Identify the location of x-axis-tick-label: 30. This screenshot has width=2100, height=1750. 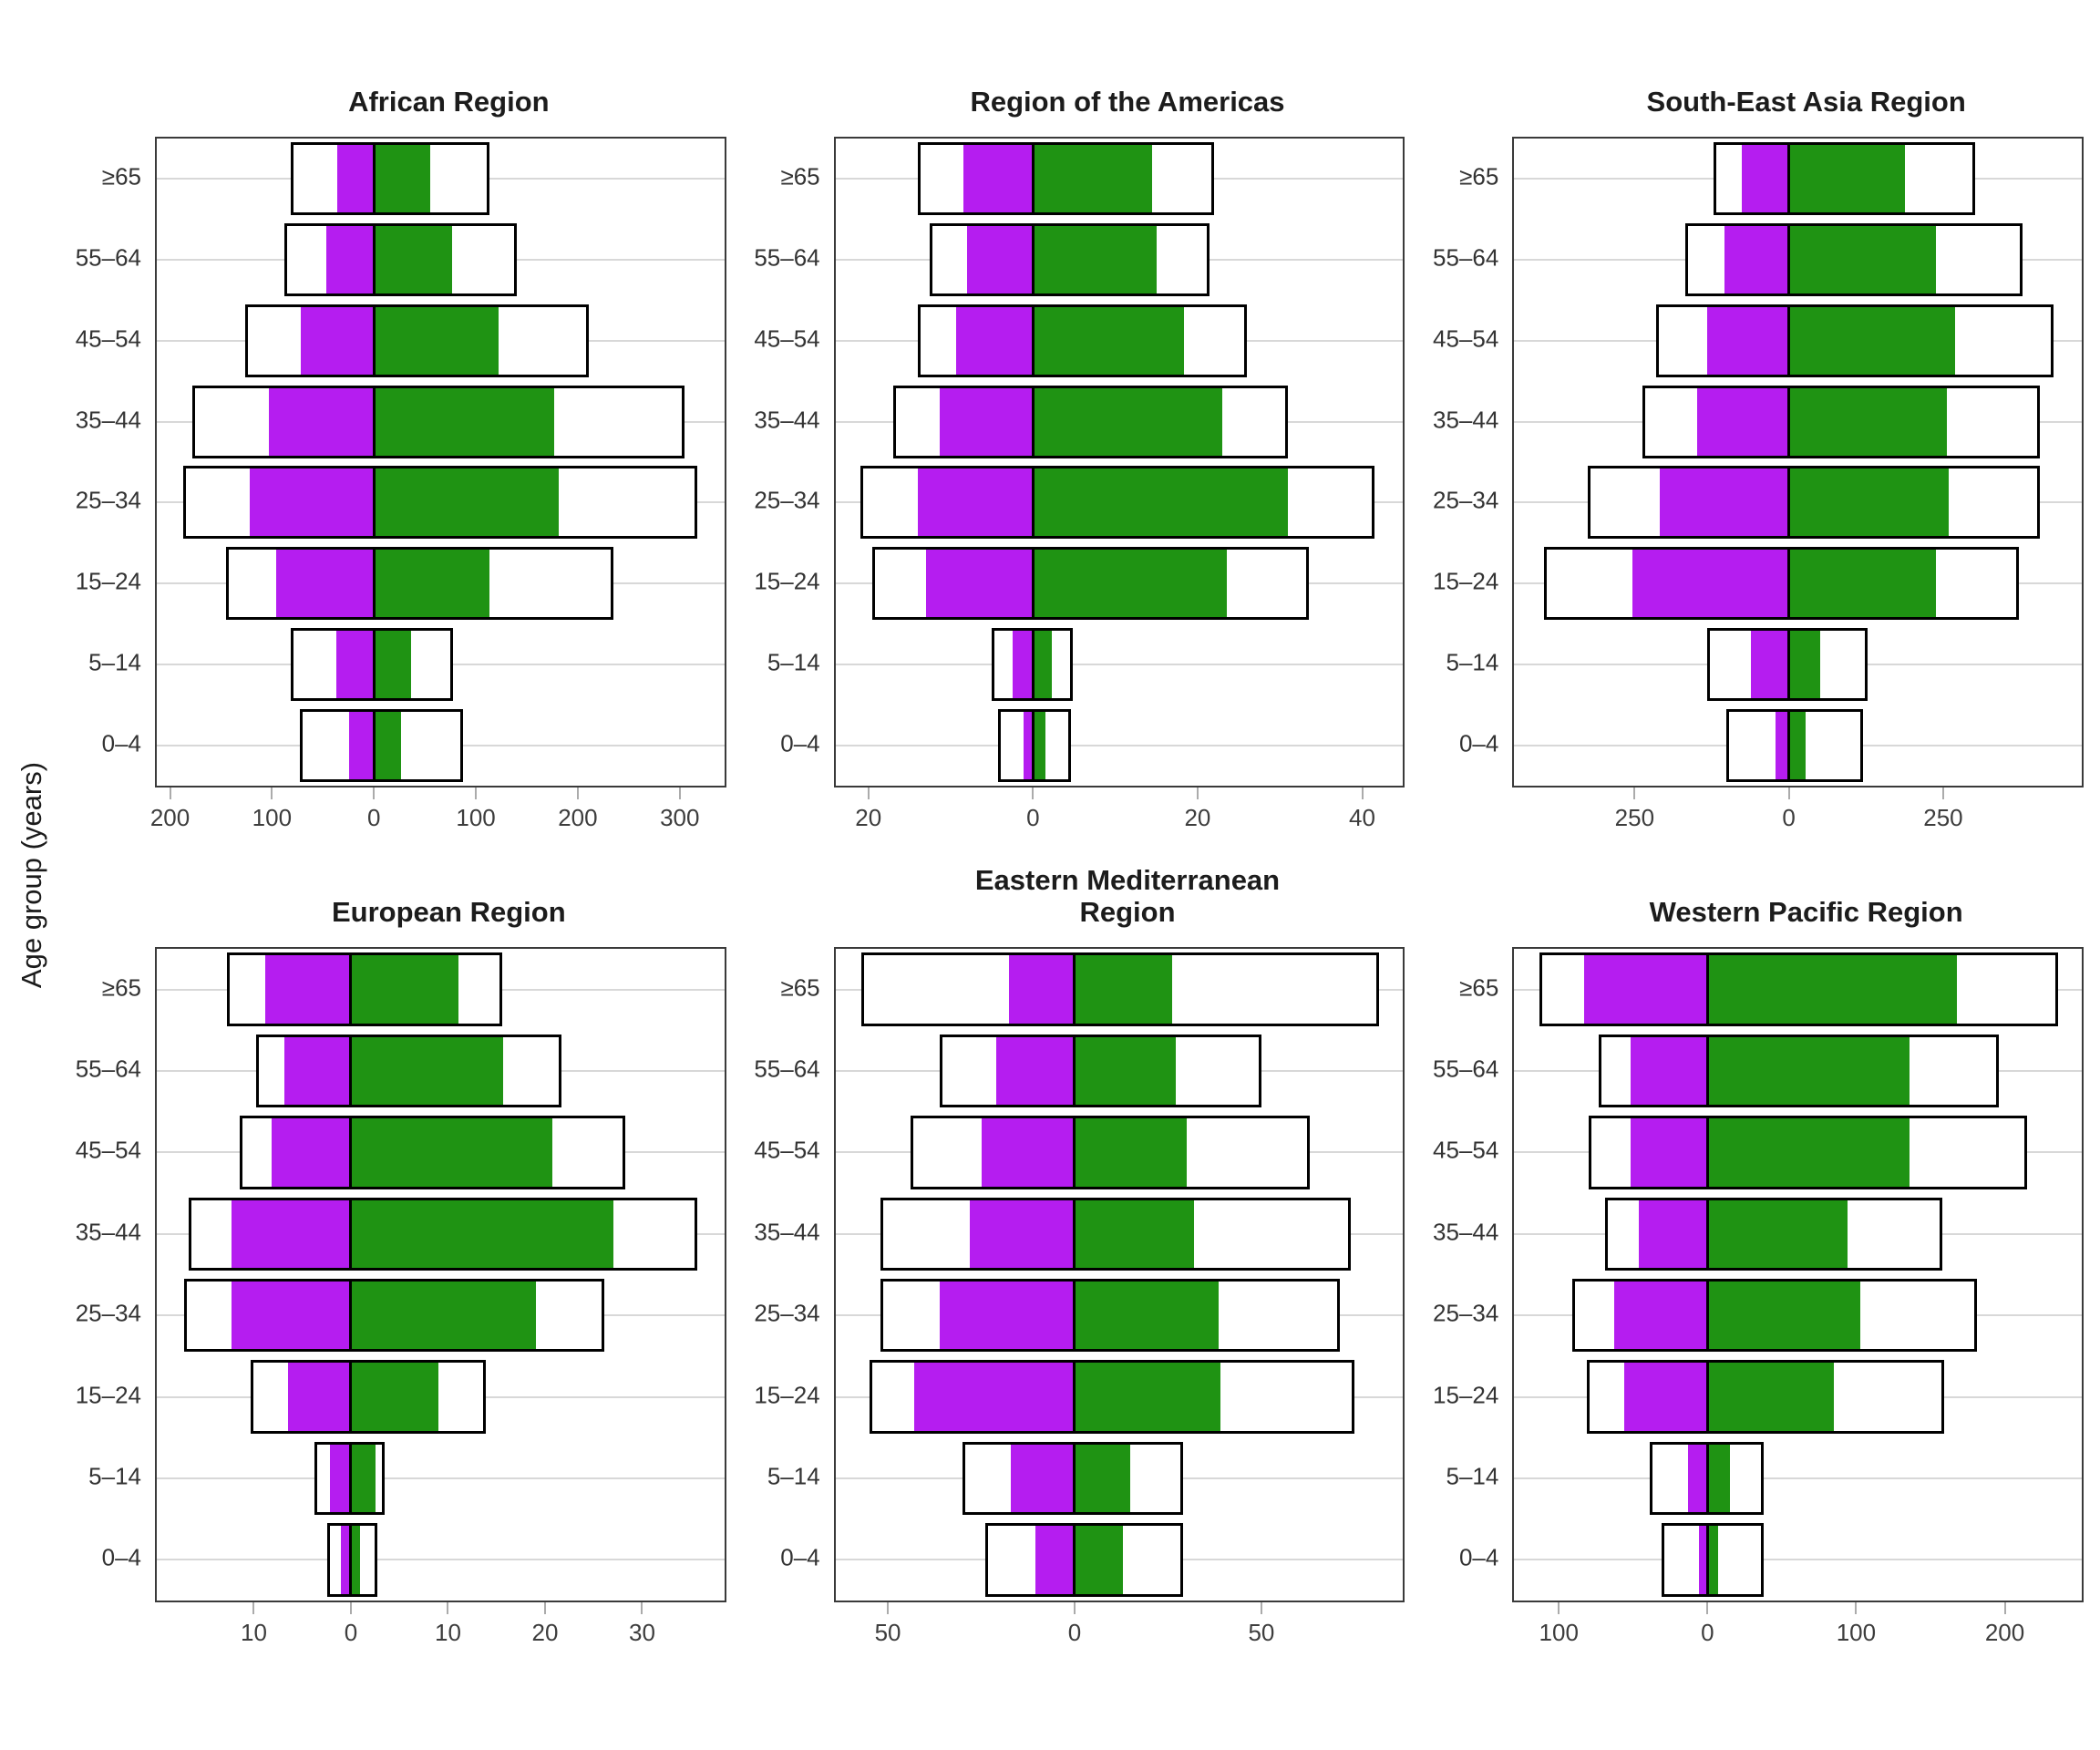
(642, 1633).